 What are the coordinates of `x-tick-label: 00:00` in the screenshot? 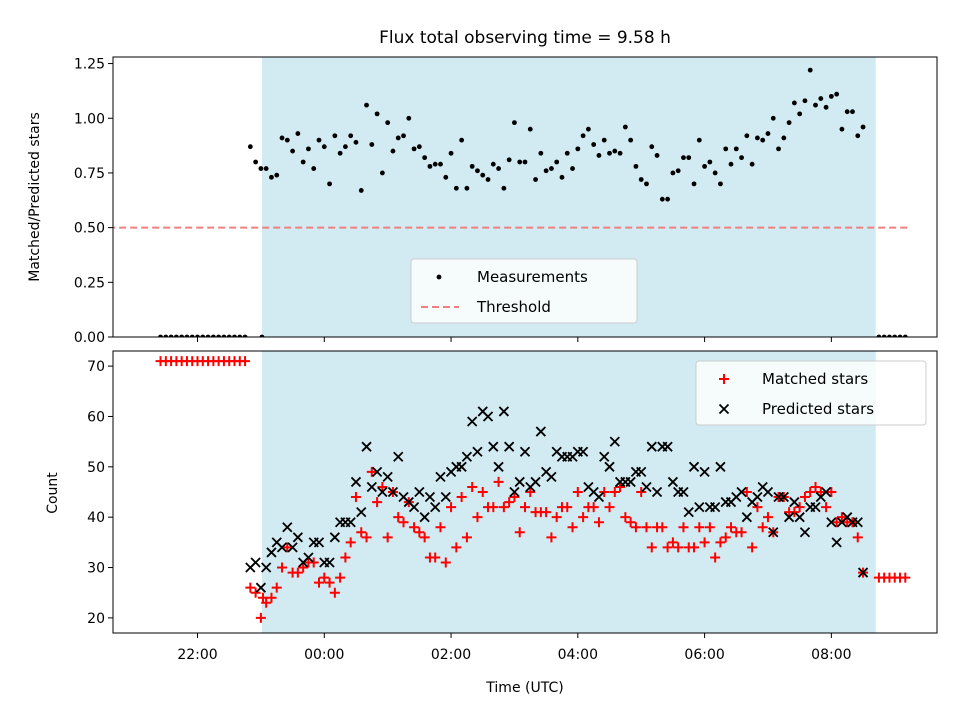 It's located at (324, 655).